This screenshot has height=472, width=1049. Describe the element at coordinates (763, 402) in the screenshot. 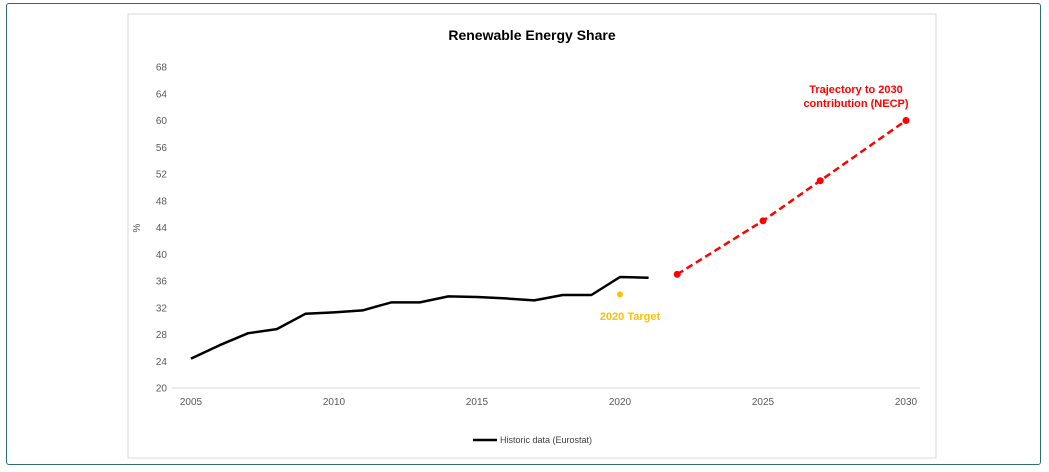

I see `x-tick-label: 2025` at that location.